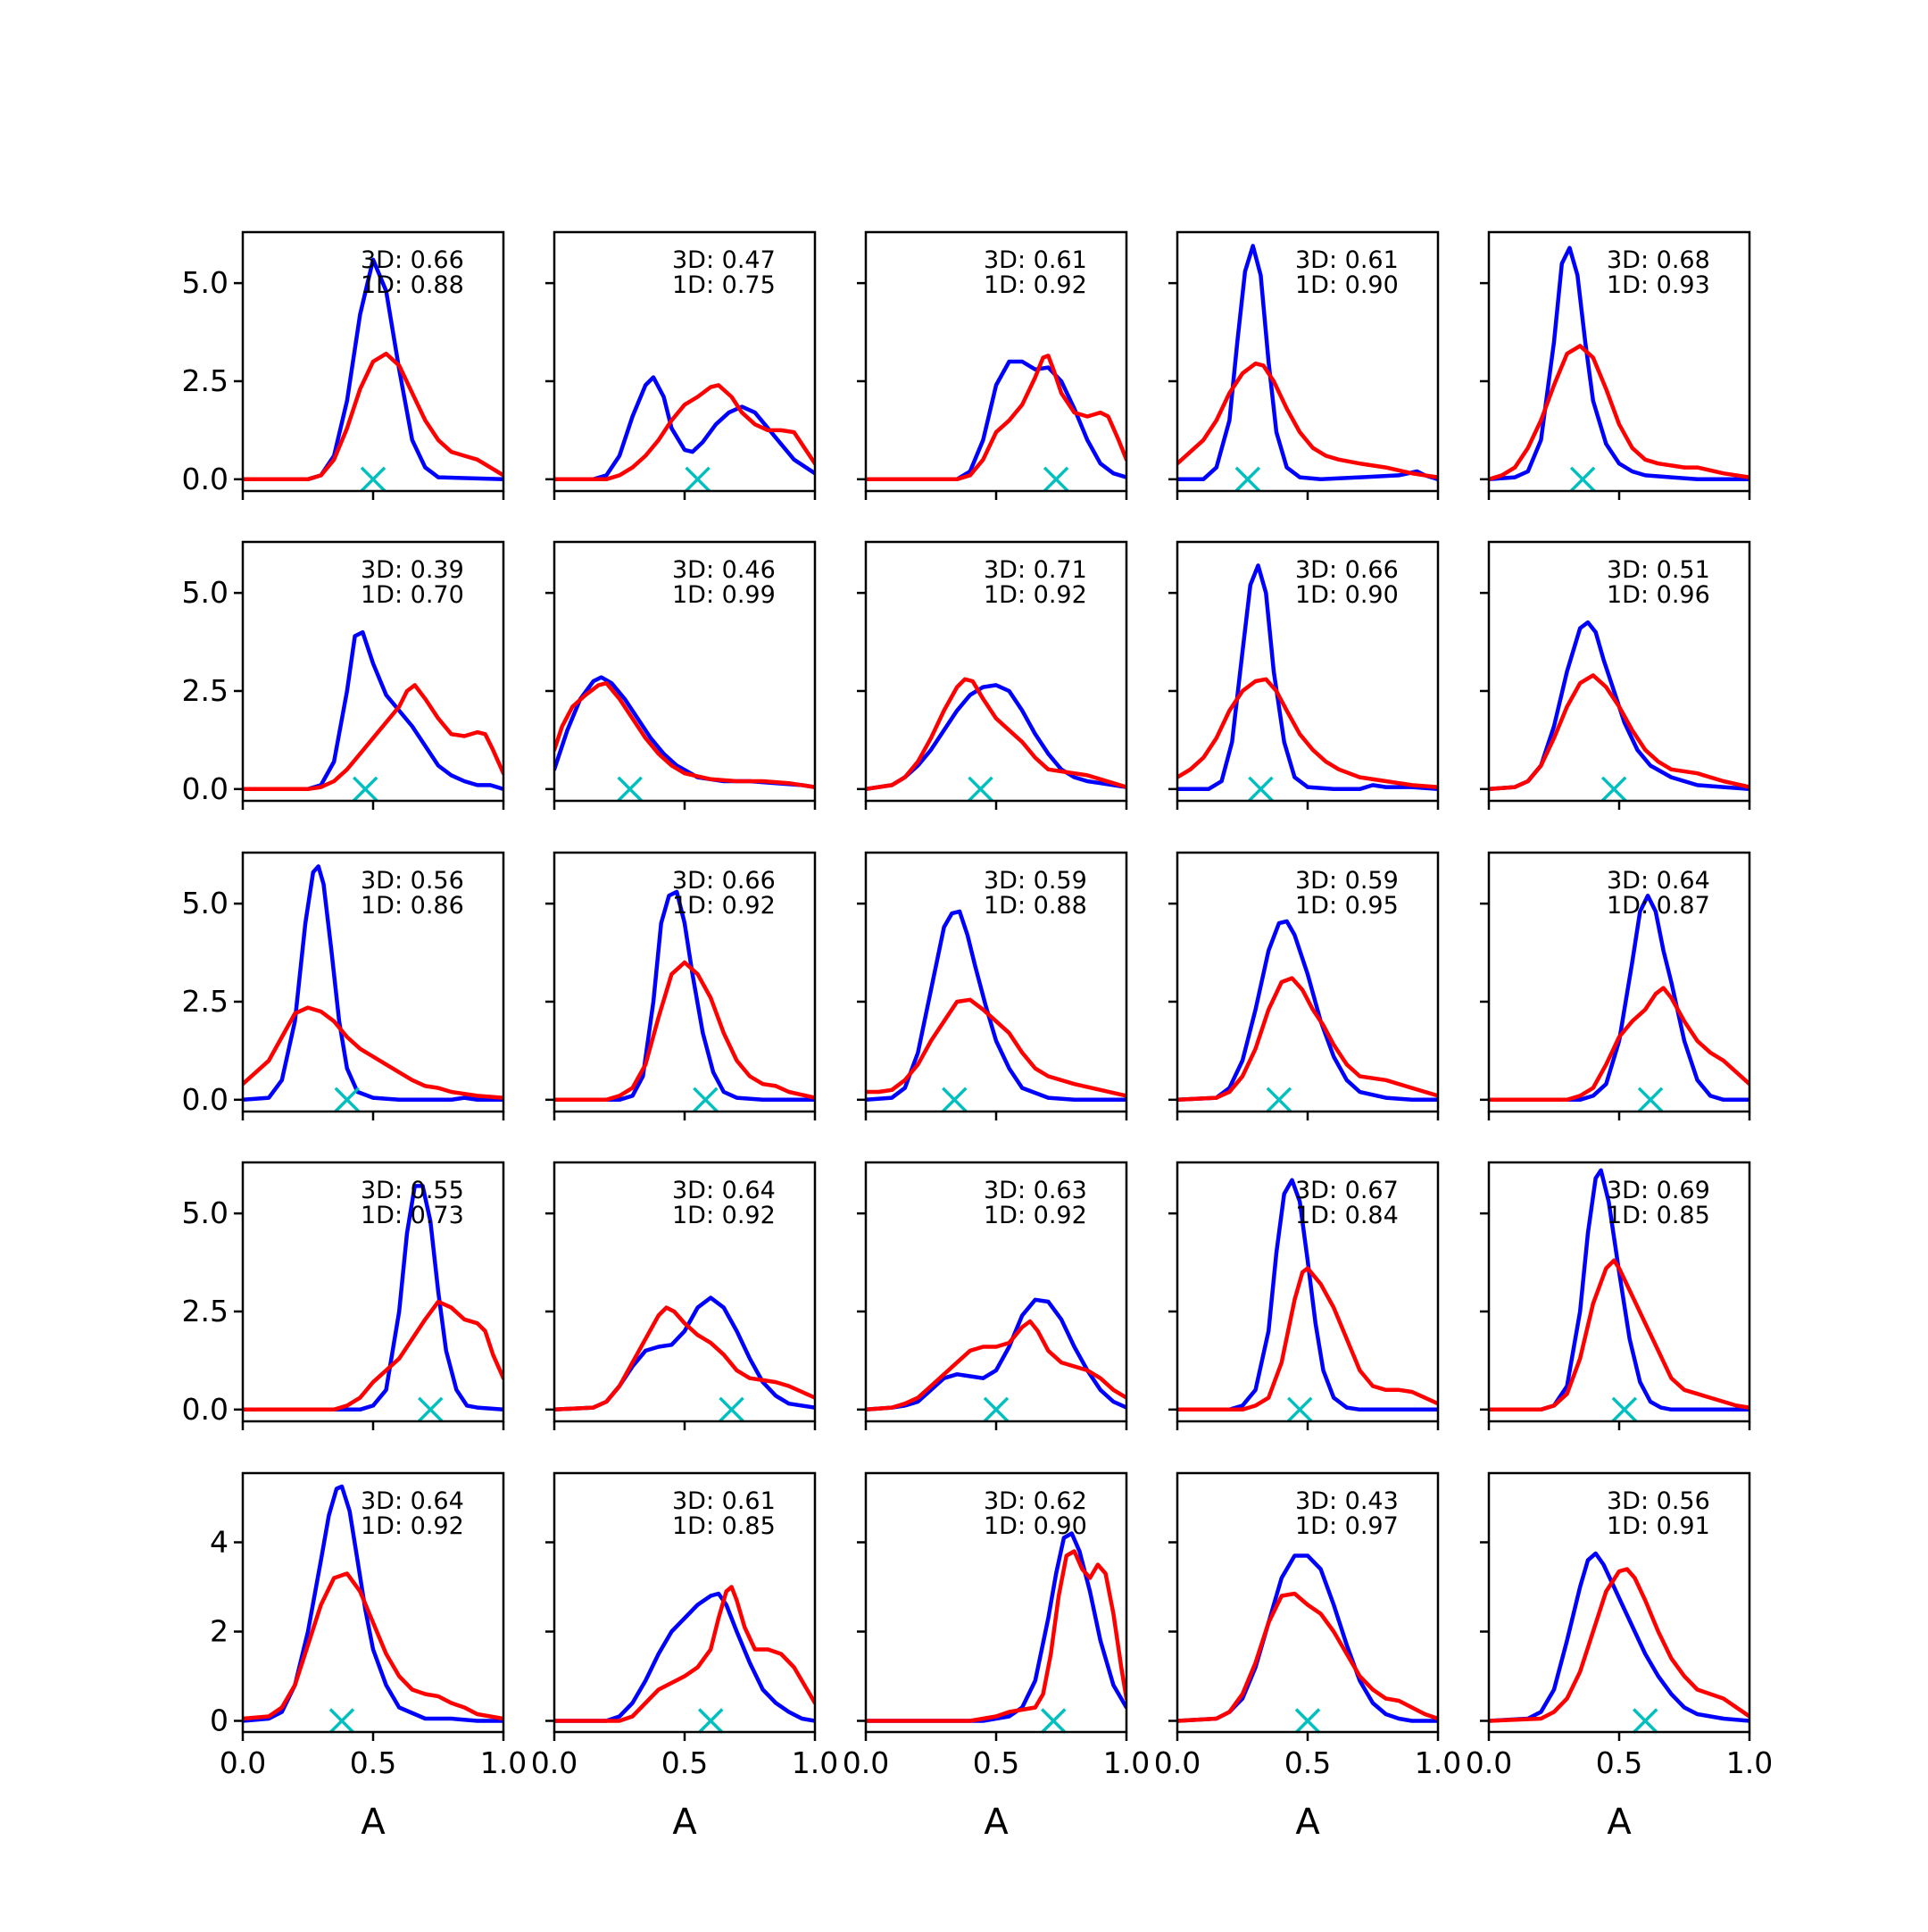 The height and width of the screenshot is (1932, 1928). Describe the element at coordinates (1659, 595) in the screenshot. I see `annotation-1d: 1D: 0.96` at that location.